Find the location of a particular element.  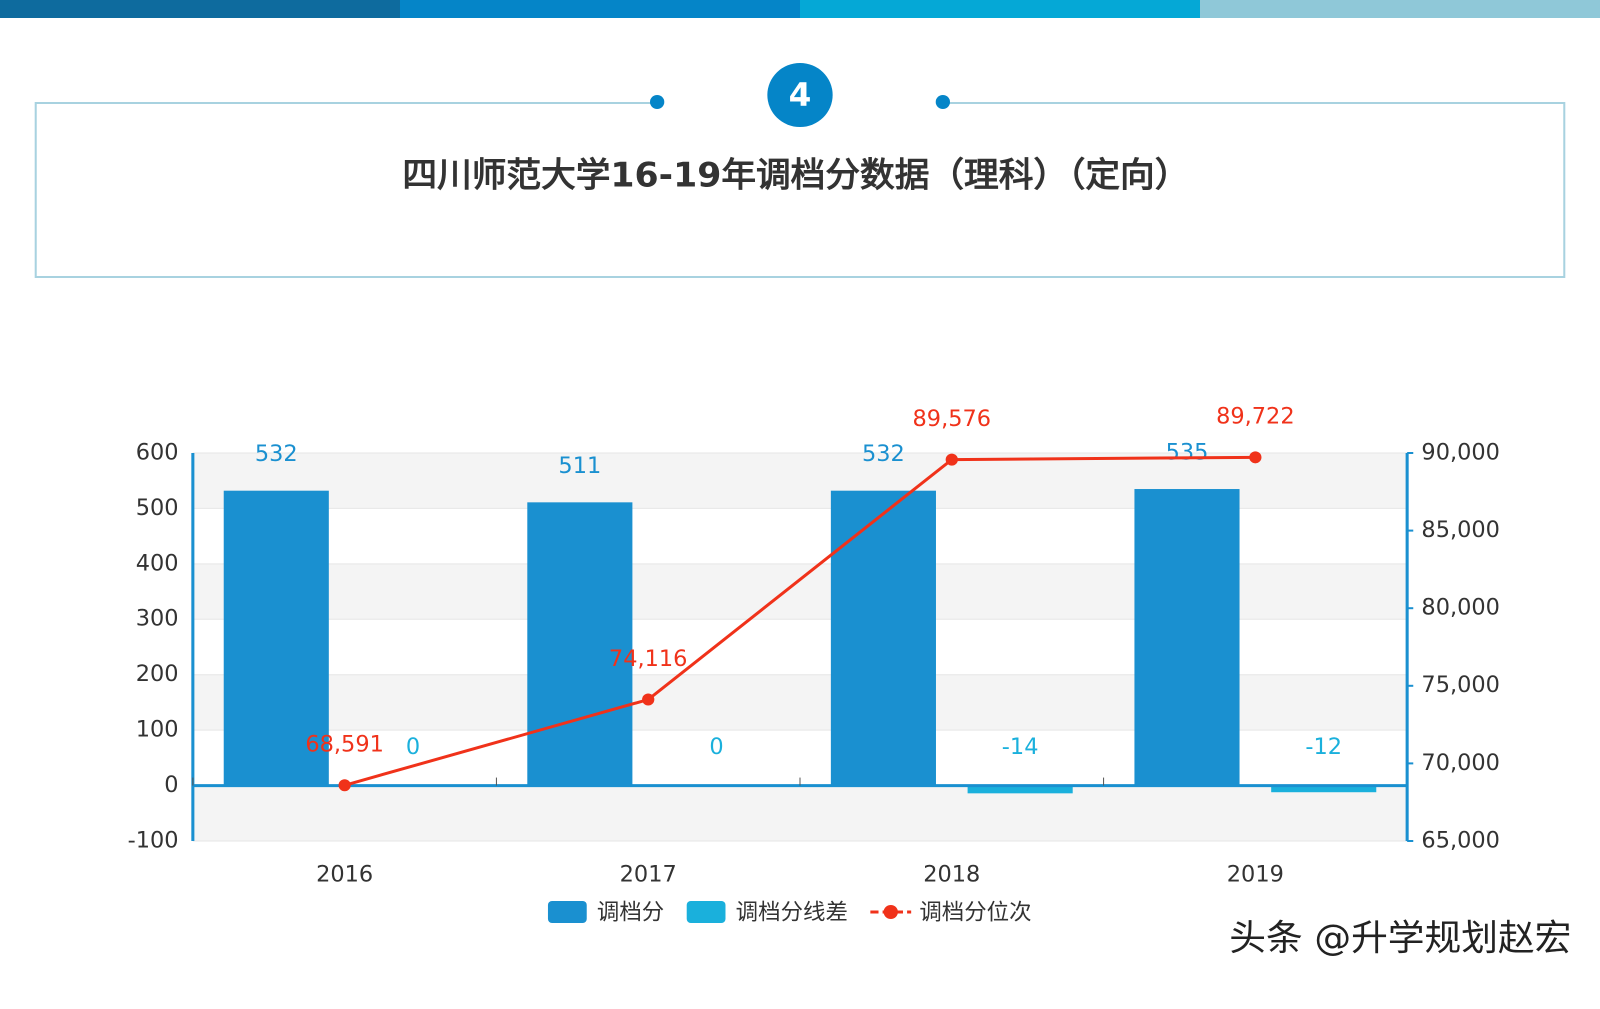

y2-tick-label: 75,000 is located at coordinates (1460, 685).